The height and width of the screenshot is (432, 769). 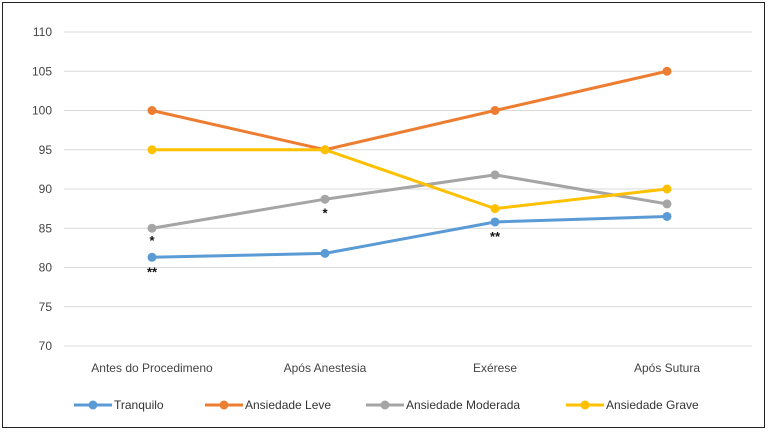 What do you see at coordinates (46, 228) in the screenshot?
I see `y-tick-label: 85` at bounding box center [46, 228].